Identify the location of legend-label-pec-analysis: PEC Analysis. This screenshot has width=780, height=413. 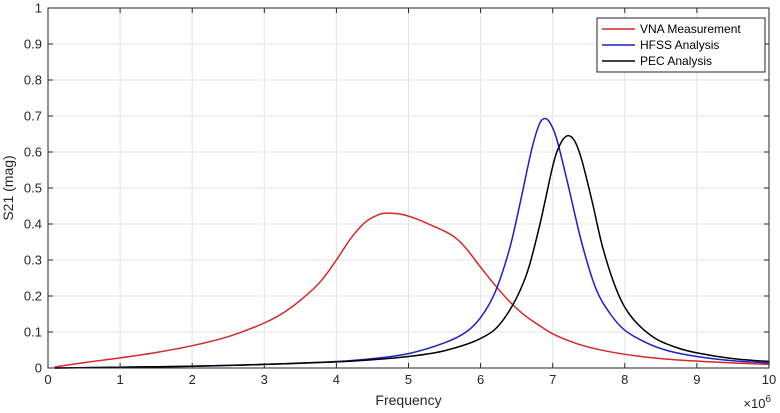
(676, 61).